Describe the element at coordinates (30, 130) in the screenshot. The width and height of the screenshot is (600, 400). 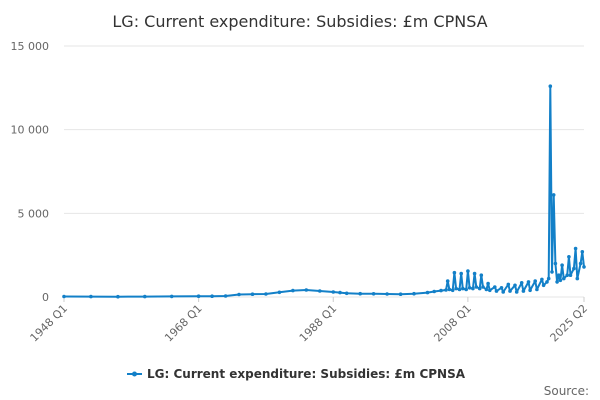
I see `y-tick-label: 10 000` at that location.